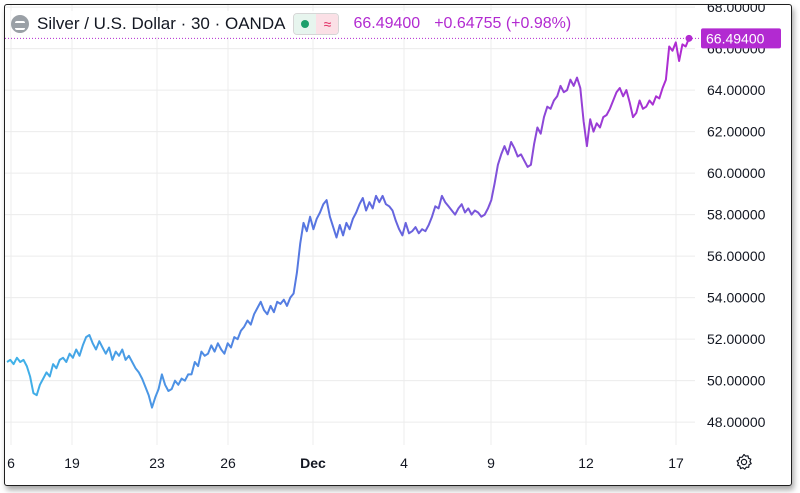  Describe the element at coordinates (228, 463) in the screenshot. I see `x-tick-label: 26` at that location.